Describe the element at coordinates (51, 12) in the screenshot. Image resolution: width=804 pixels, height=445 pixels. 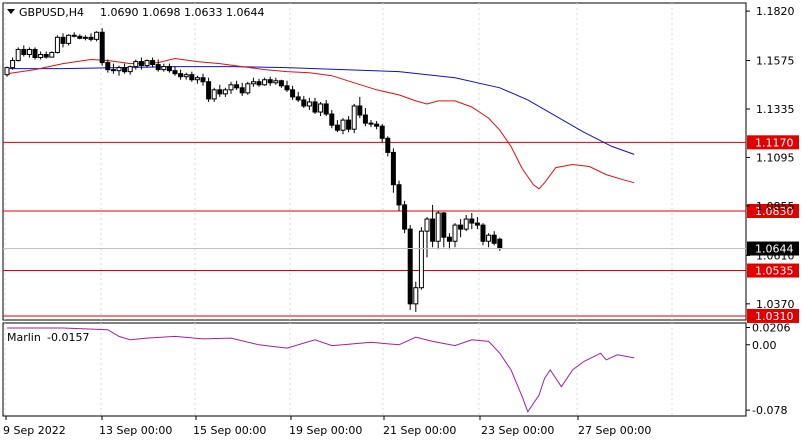
I see `symbol-label: GBPUSD,H4` at that location.